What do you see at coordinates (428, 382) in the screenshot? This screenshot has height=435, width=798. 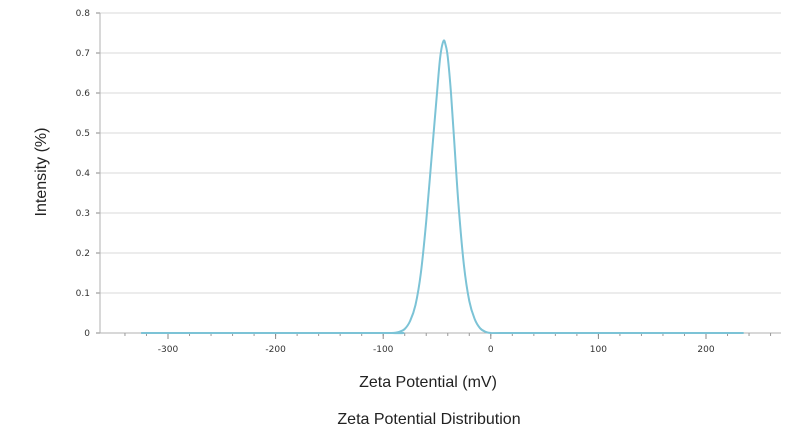 I see `x-axis-title: Zeta Potential (mV)` at bounding box center [428, 382].